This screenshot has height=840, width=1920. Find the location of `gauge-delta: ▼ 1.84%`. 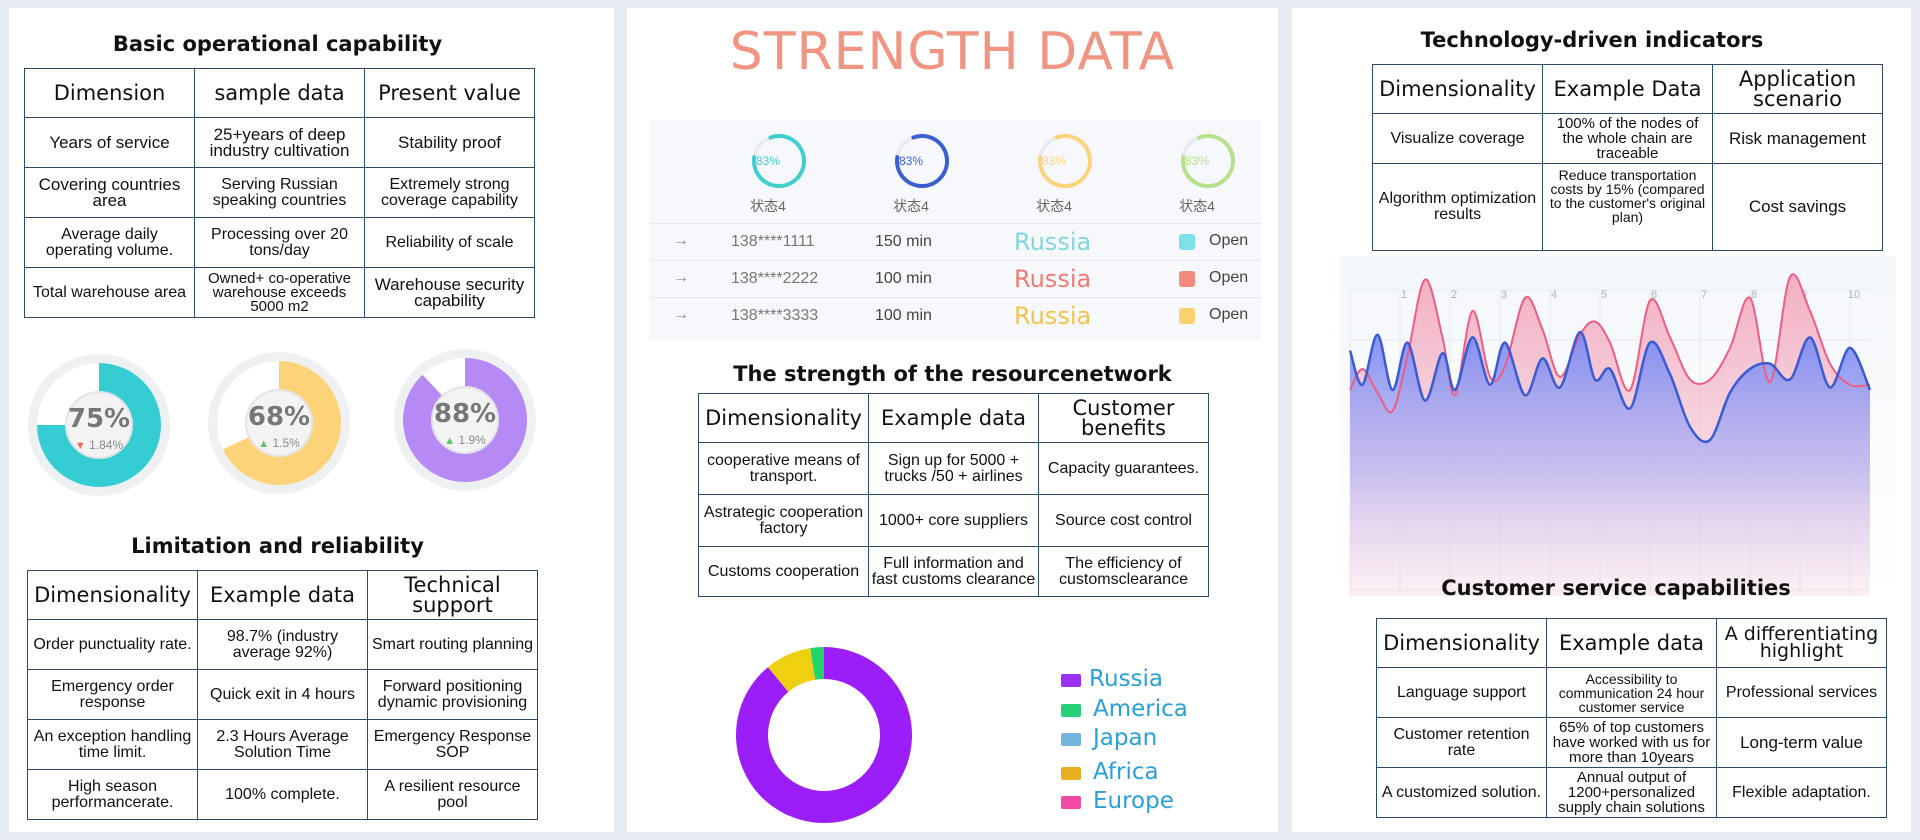

gauge-delta: ▼ 1.84% is located at coordinates (99, 445).